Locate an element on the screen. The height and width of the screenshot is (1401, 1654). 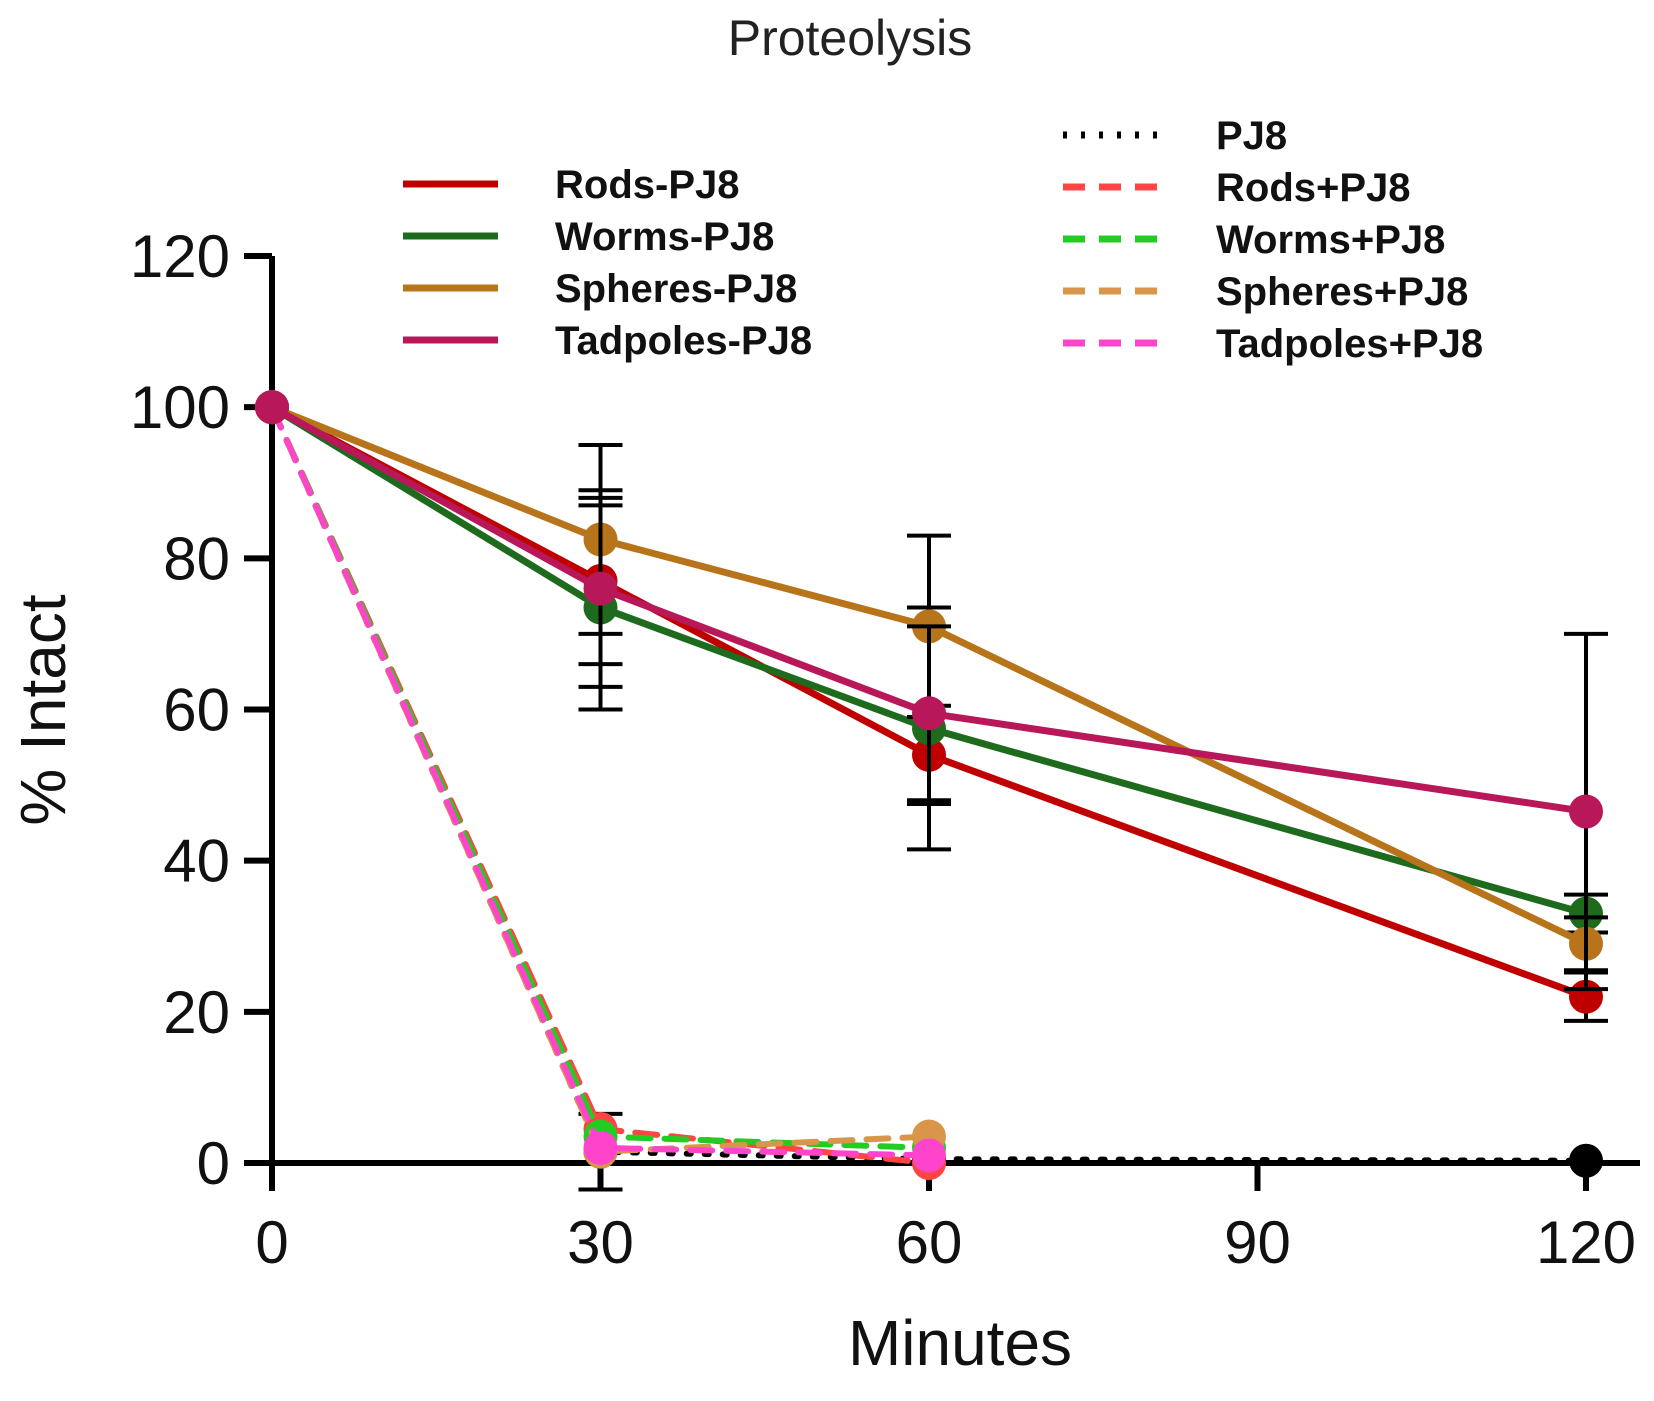
legend-label: Tadpoles+PJ8 is located at coordinates (1349, 344).